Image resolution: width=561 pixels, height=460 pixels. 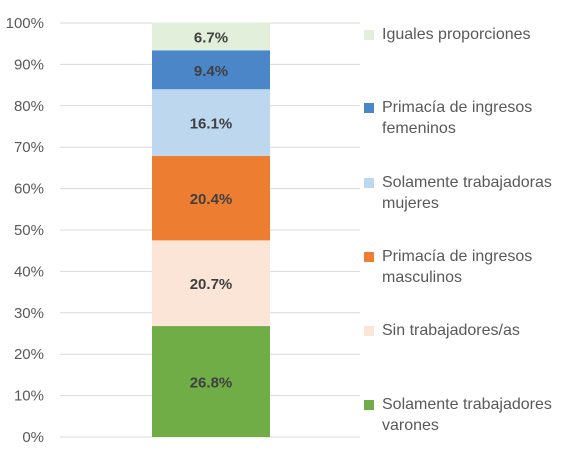 I want to click on data-label: 26.8%, so click(x=211, y=383).